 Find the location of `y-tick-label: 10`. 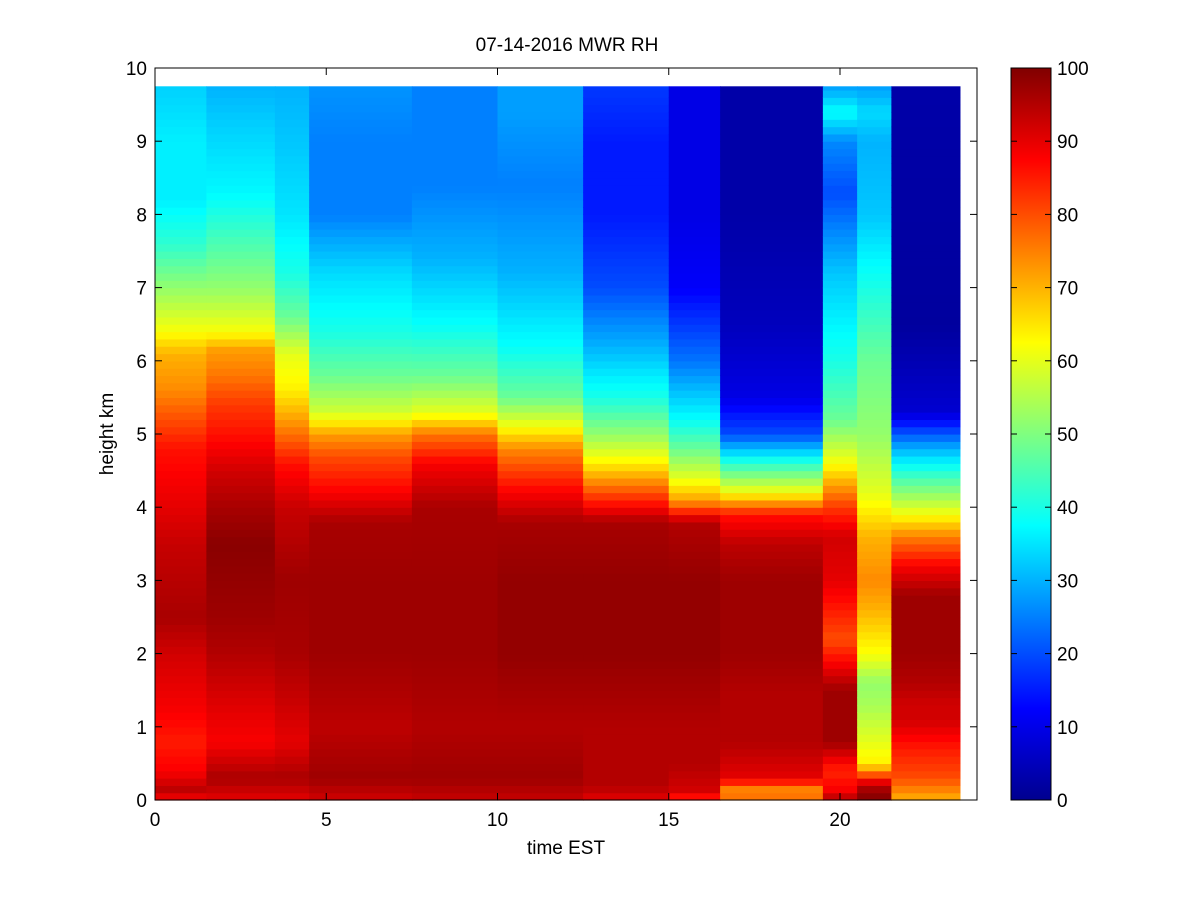

y-tick-label: 10 is located at coordinates (136, 69).